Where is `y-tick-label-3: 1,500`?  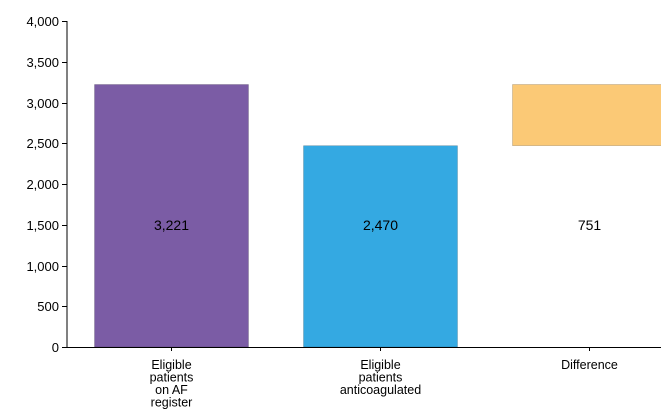 y-tick-label-3: 1,500 is located at coordinates (42, 225).